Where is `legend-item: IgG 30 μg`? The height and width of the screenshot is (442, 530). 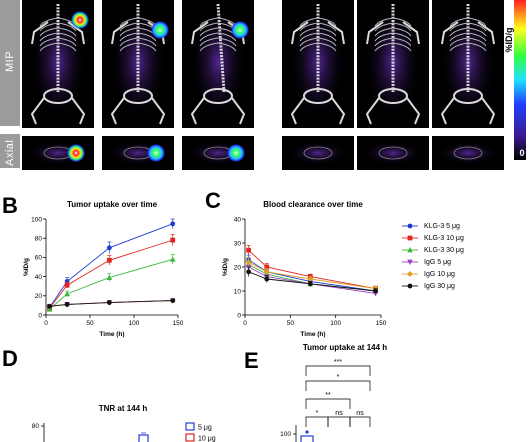
legend-item: IgG 30 μg is located at coordinates (433, 286).